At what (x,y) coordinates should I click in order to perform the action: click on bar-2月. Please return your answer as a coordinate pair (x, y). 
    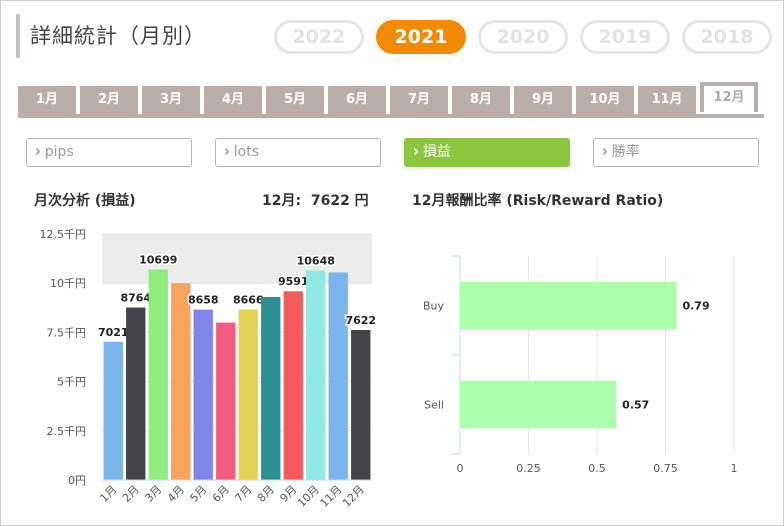
    Looking at the image, I should click on (136, 393).